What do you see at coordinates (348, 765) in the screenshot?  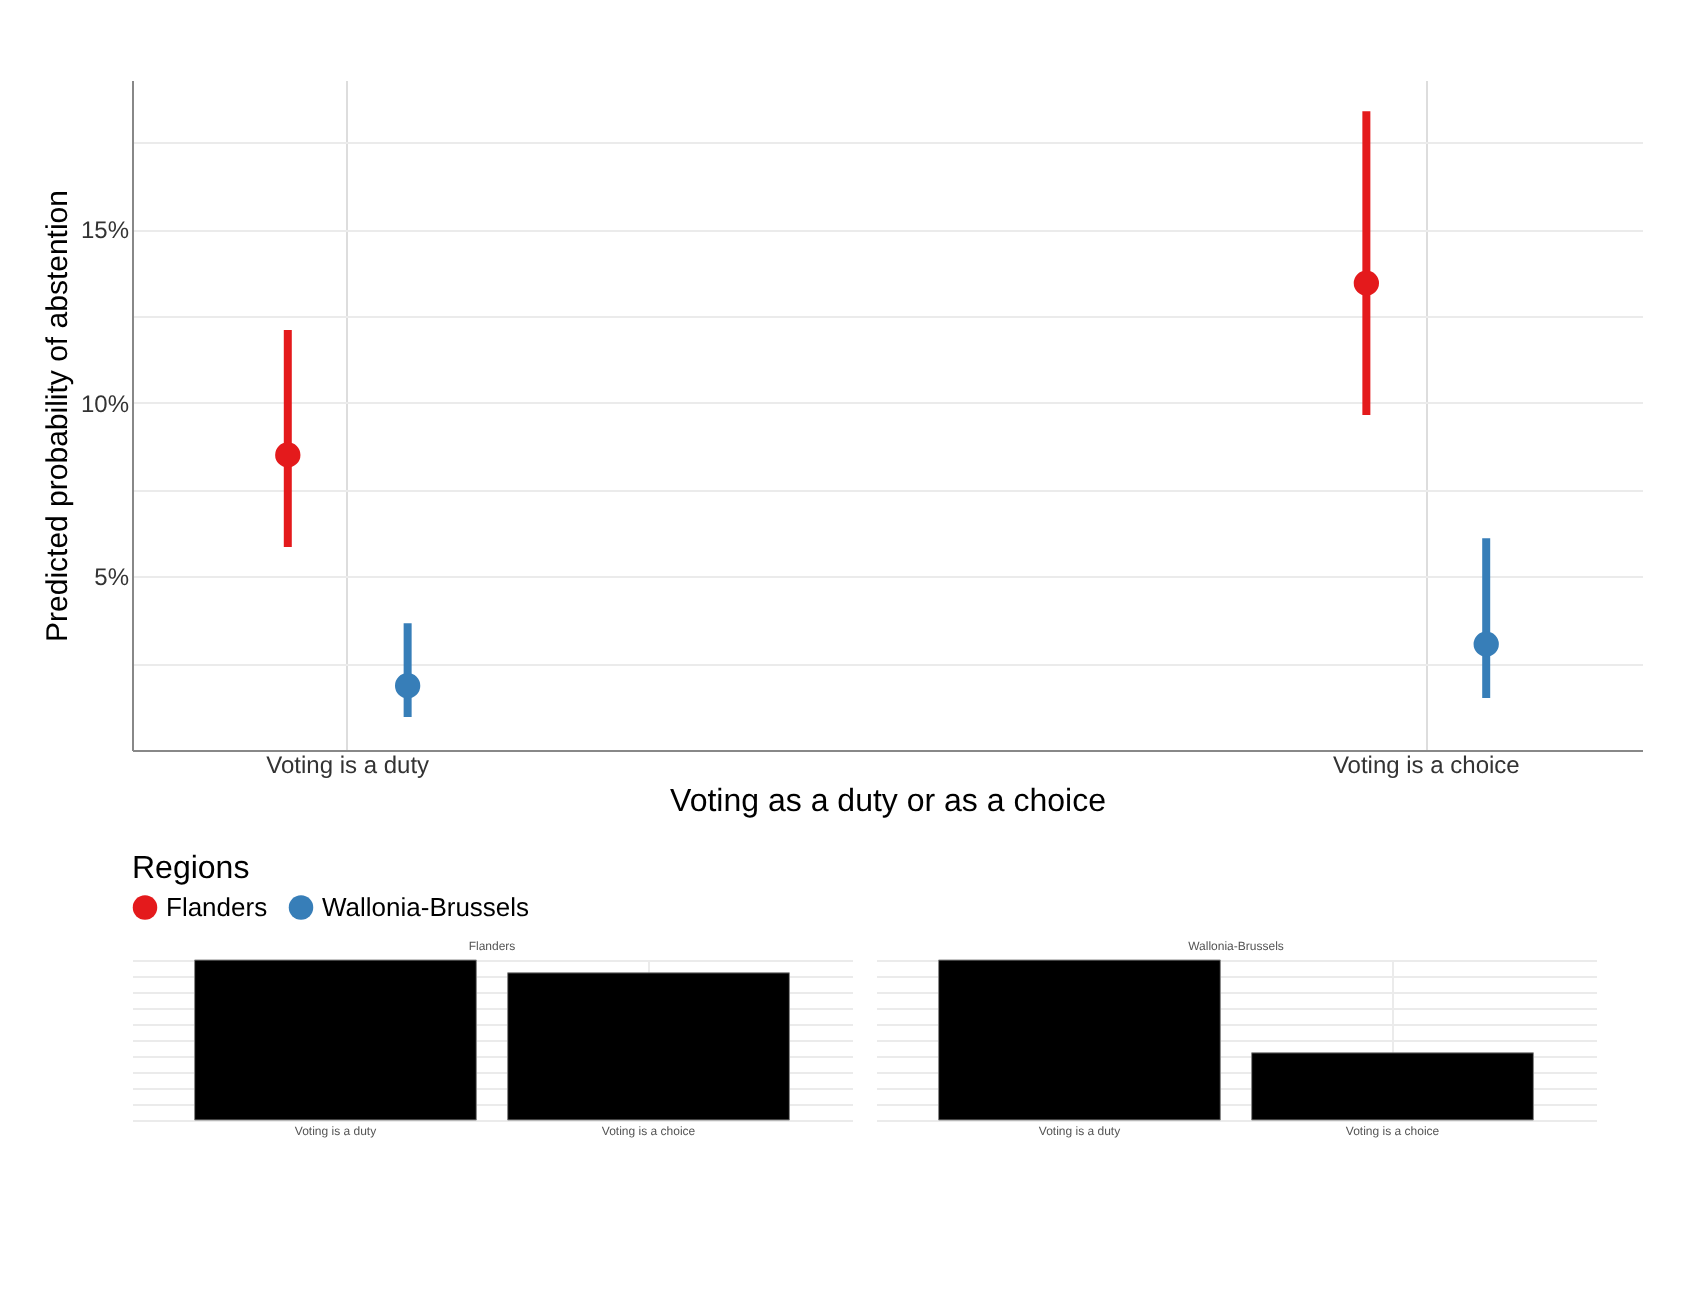 I see `x-tick-label: Voting is a duty` at bounding box center [348, 765].